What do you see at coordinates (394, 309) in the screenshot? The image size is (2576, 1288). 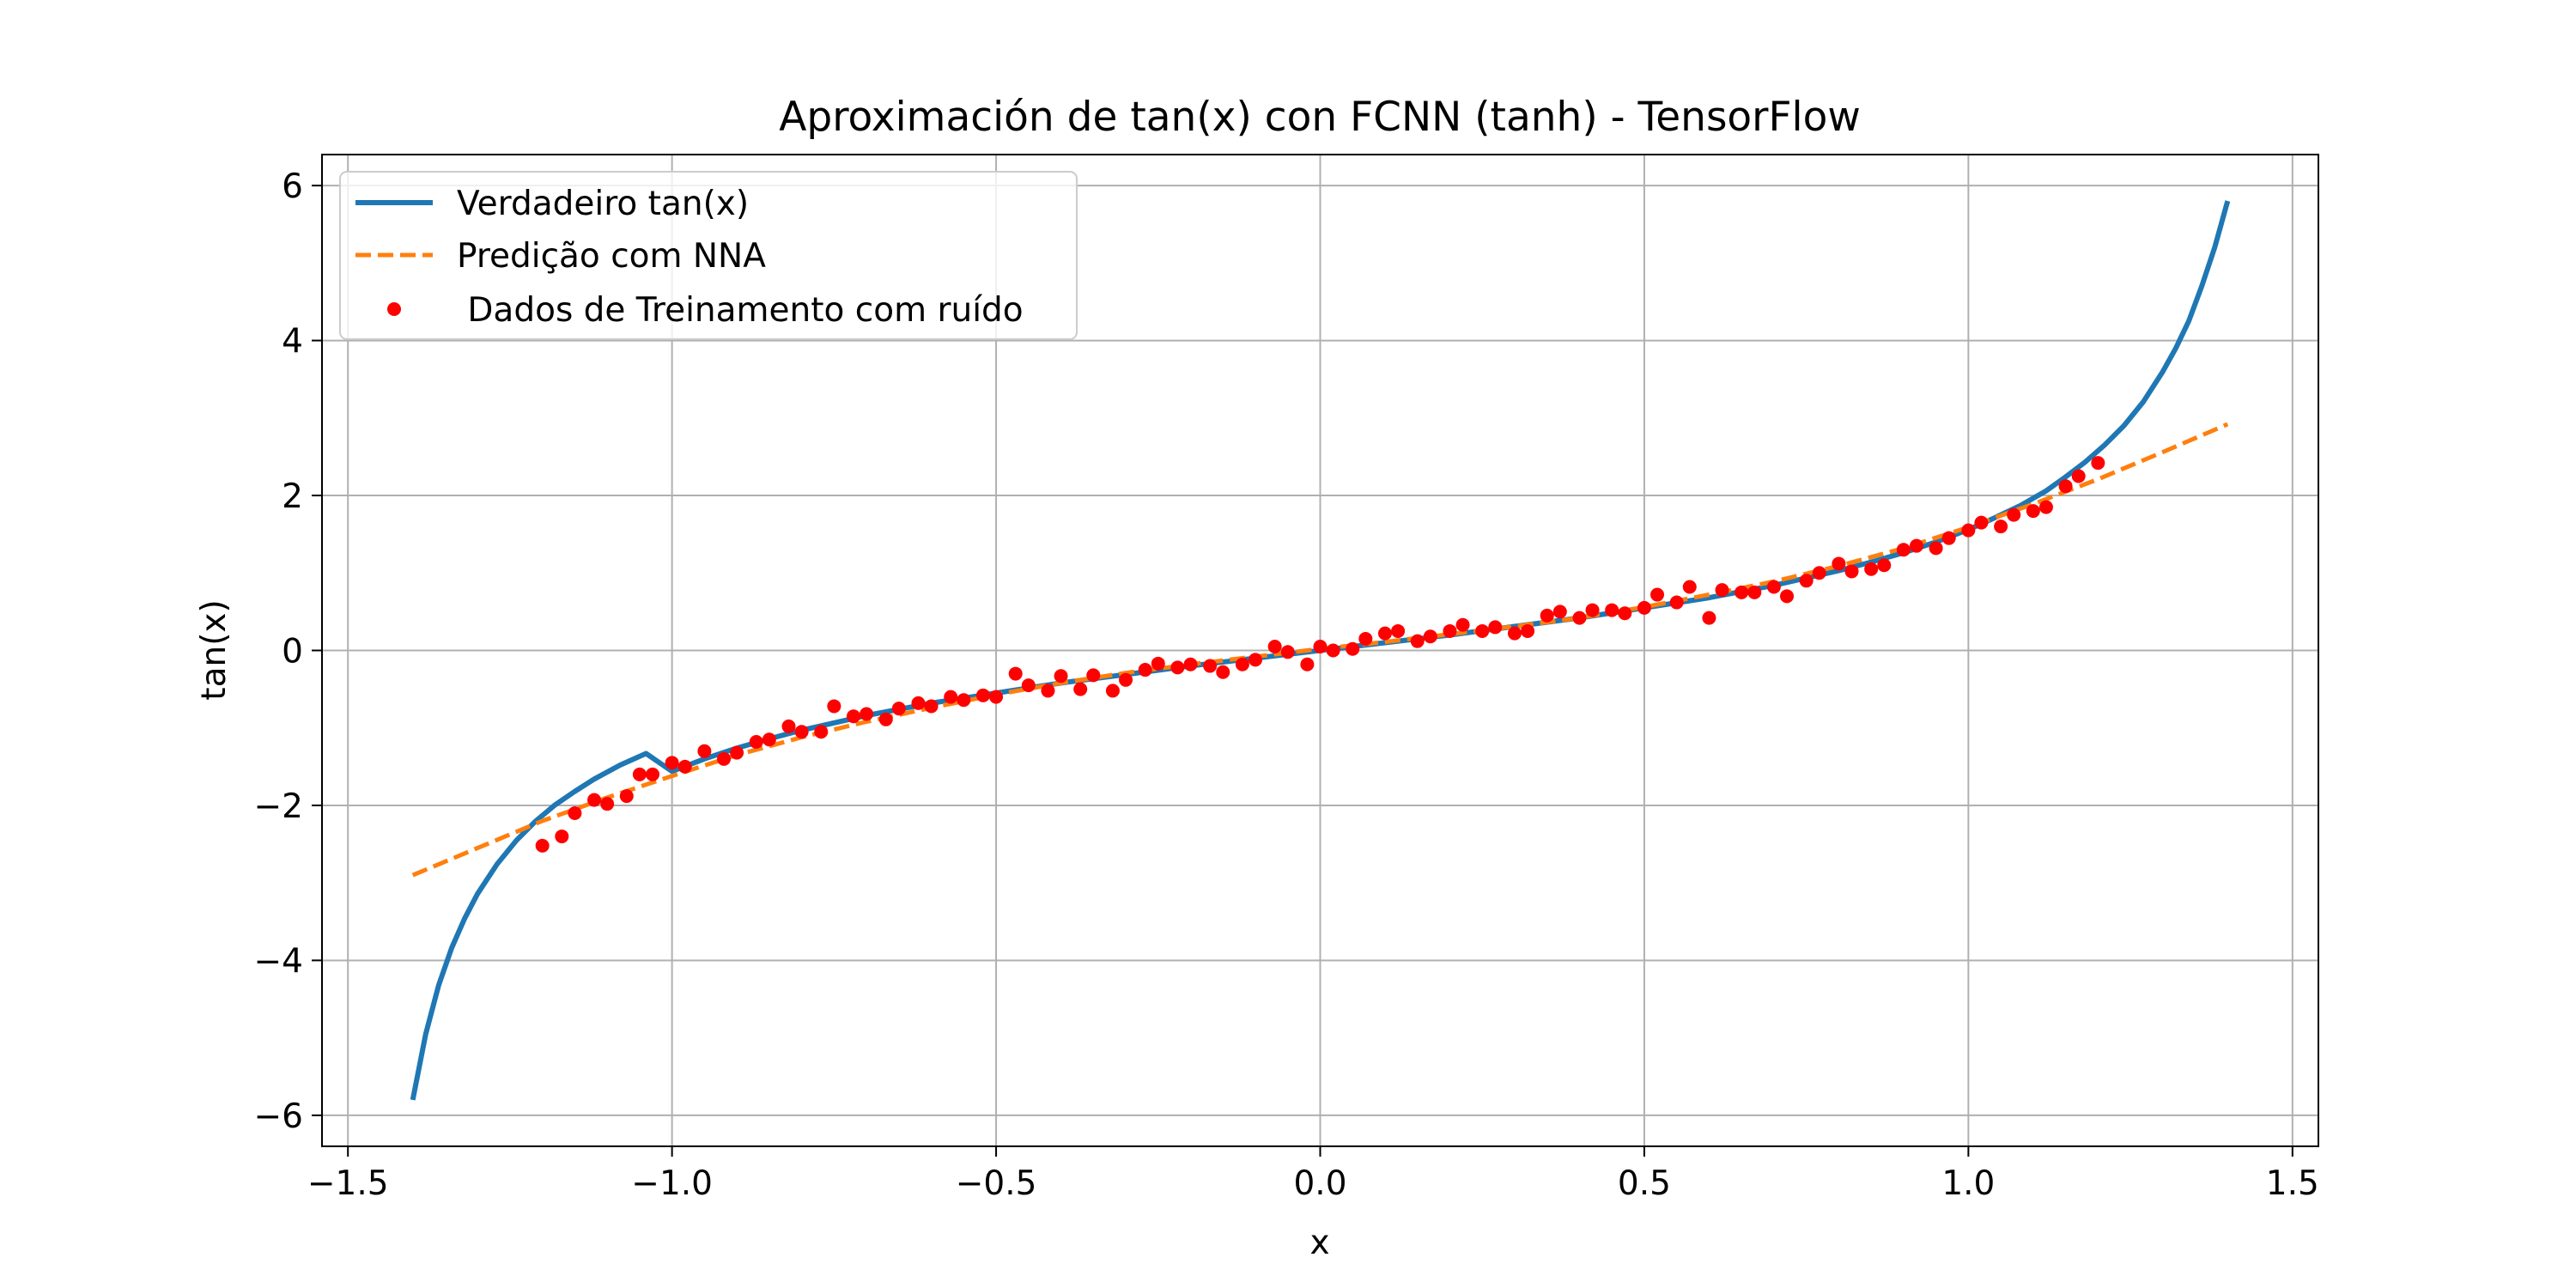 I see `legend-swatch-training-data` at bounding box center [394, 309].